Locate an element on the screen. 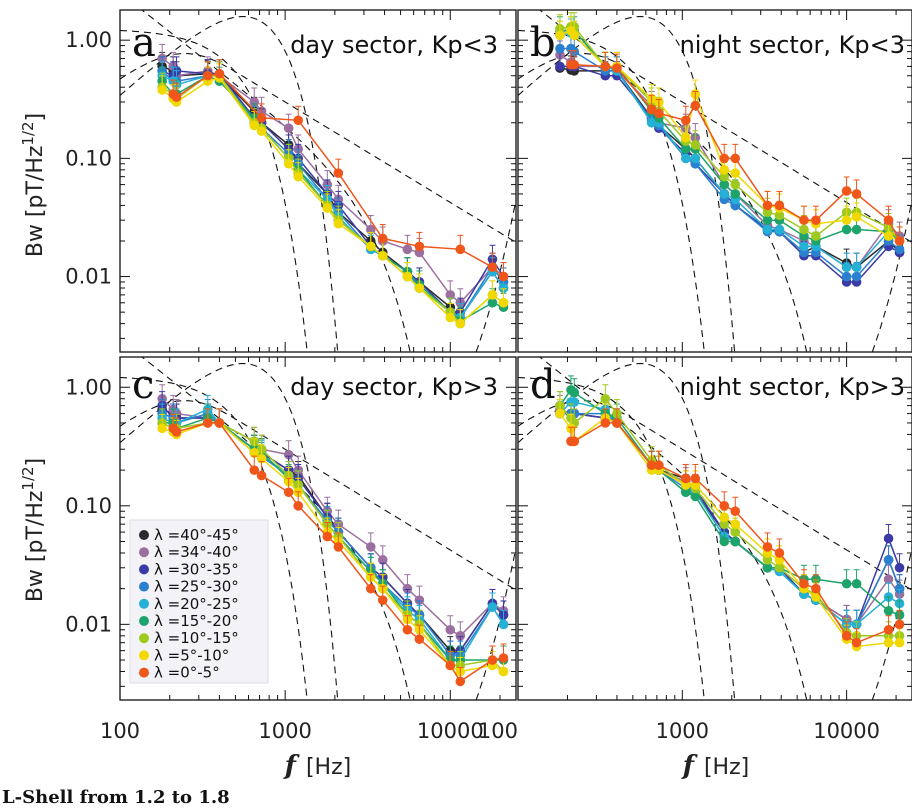 This screenshot has width=912, height=809. y-axis-title-bottom: Bw [pT/Hz1/2] is located at coordinates (33, 530).